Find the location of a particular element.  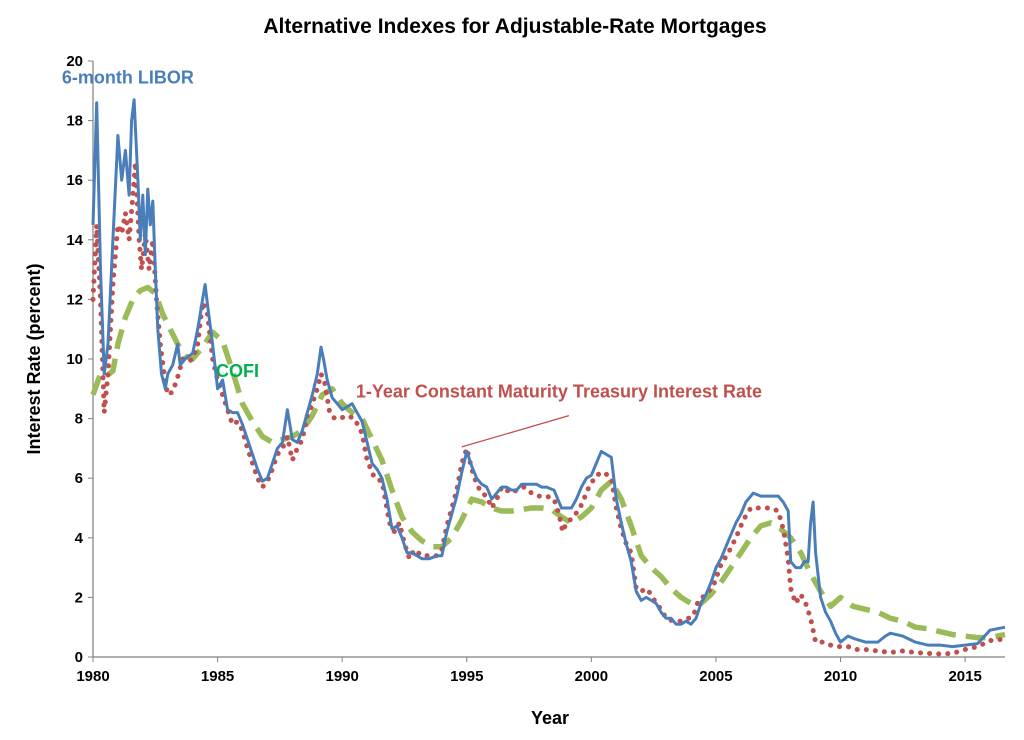

annotation-pointer-line is located at coordinates (515, 431).